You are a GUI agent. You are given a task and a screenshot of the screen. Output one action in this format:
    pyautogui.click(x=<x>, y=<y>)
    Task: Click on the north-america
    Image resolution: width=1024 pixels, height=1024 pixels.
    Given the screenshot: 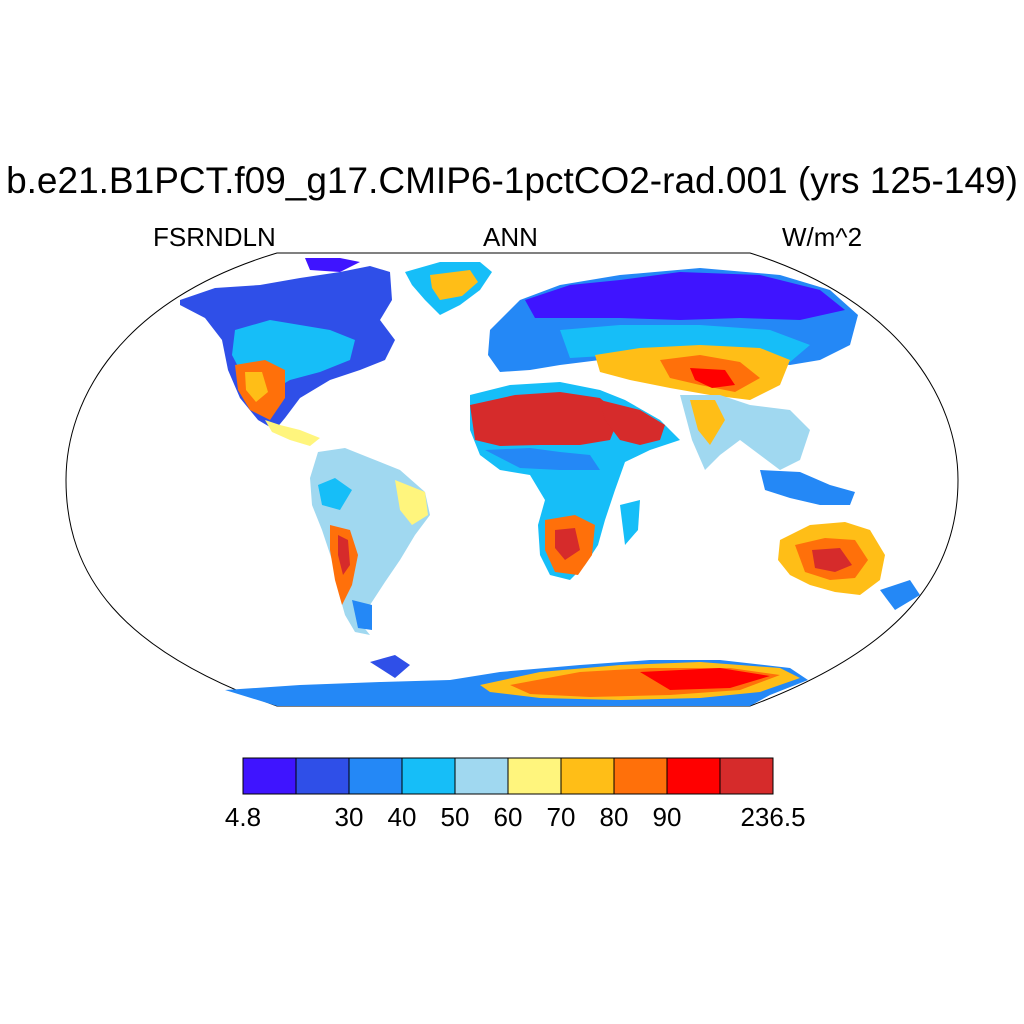 What is the action you would take?
    pyautogui.click(x=287, y=352)
    